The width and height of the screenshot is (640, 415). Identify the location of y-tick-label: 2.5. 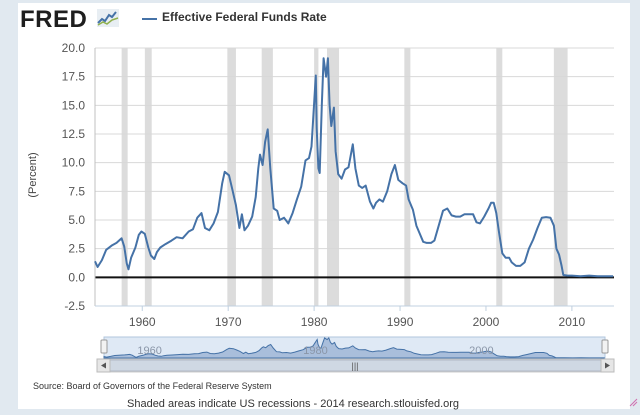
(76, 249).